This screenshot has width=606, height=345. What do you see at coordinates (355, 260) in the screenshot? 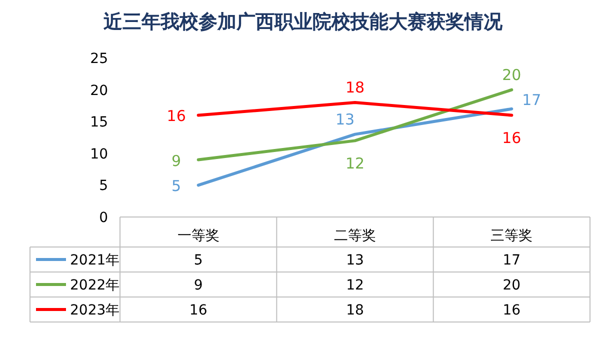
I see `data-label: 13` at bounding box center [355, 260].